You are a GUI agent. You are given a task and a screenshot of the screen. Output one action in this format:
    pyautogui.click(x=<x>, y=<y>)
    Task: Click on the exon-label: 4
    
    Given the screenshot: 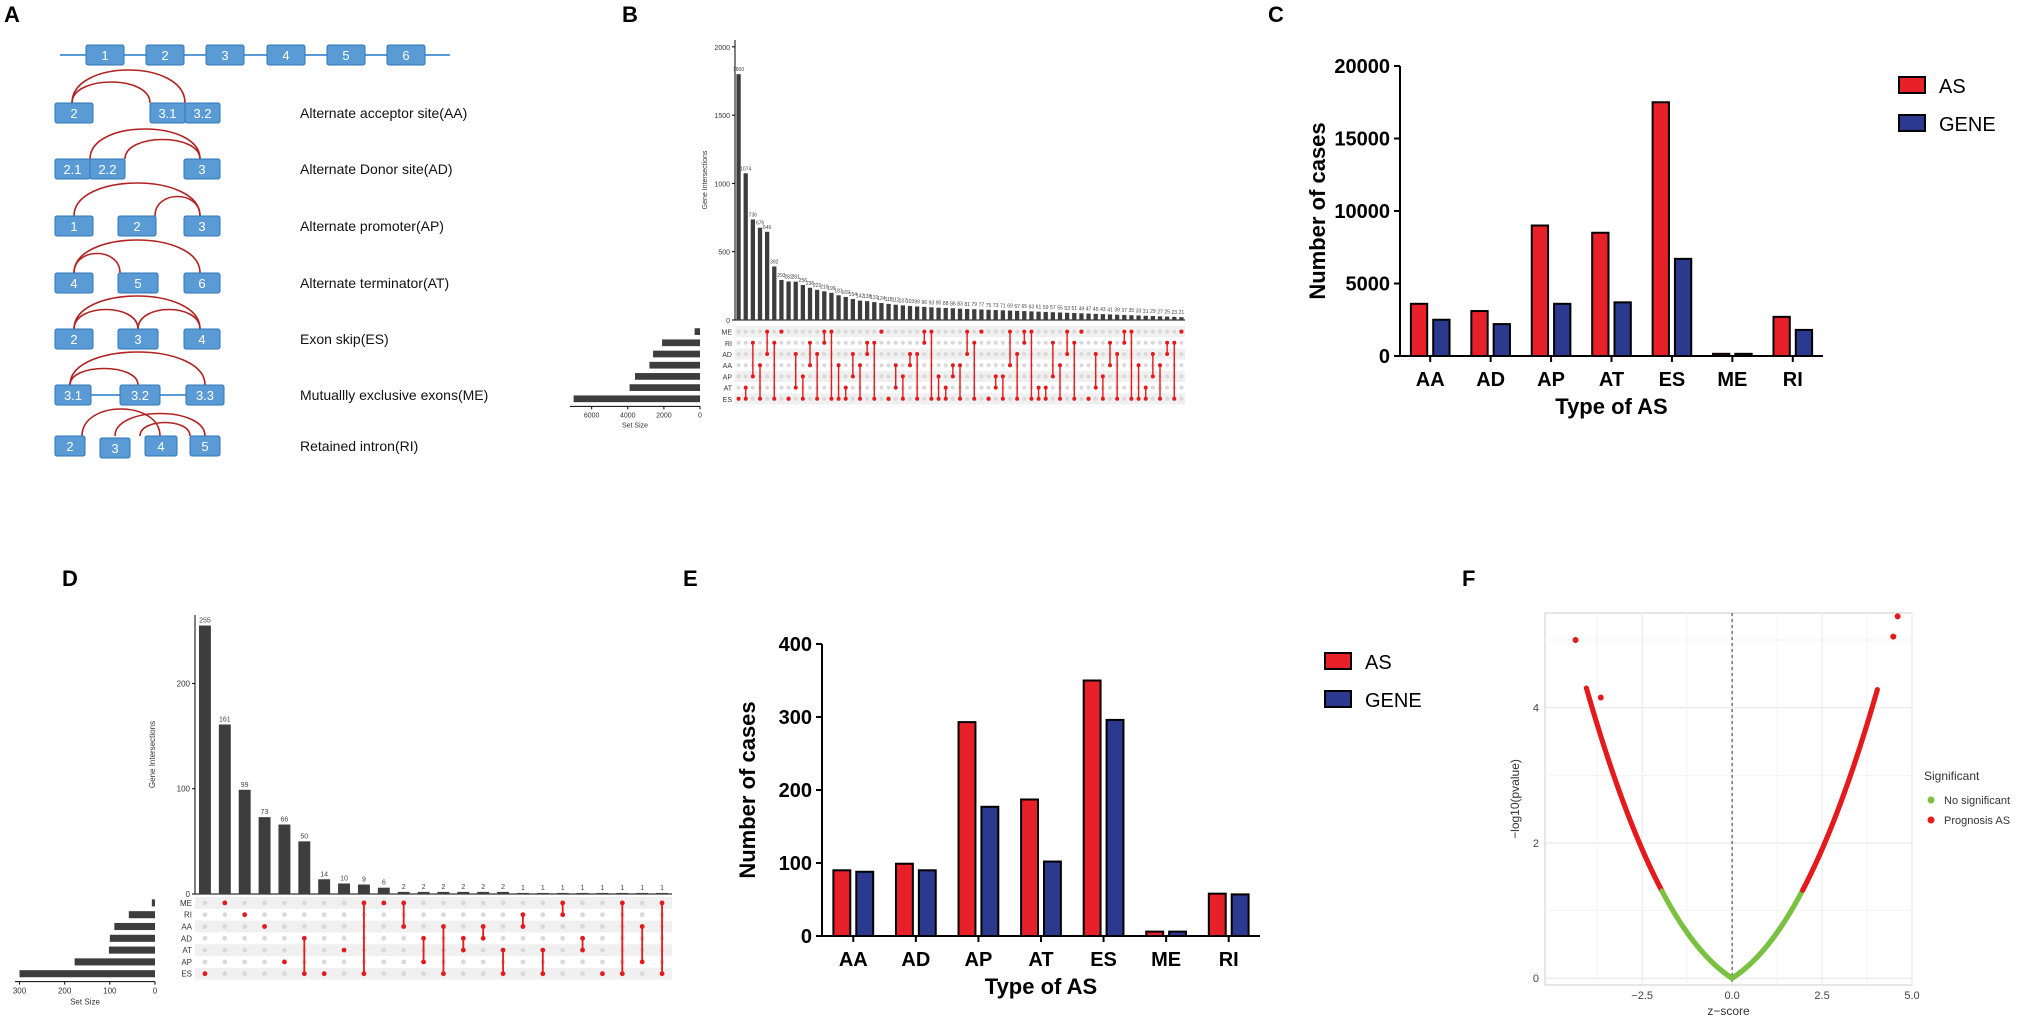 What is the action you would take?
    pyautogui.click(x=160, y=446)
    